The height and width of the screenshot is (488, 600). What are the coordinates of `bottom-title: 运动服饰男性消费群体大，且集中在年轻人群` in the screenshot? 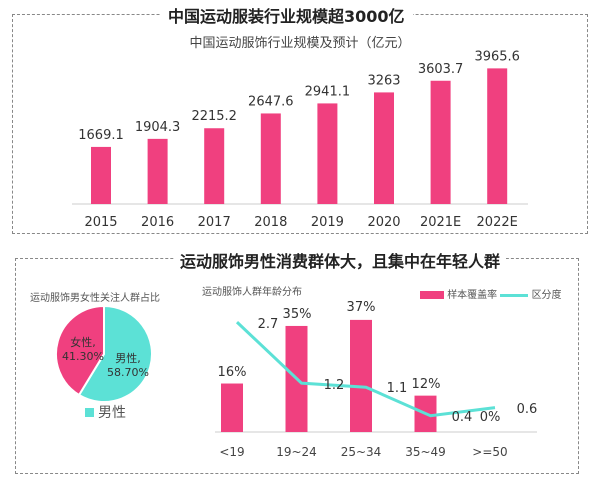 It's located at (340, 260).